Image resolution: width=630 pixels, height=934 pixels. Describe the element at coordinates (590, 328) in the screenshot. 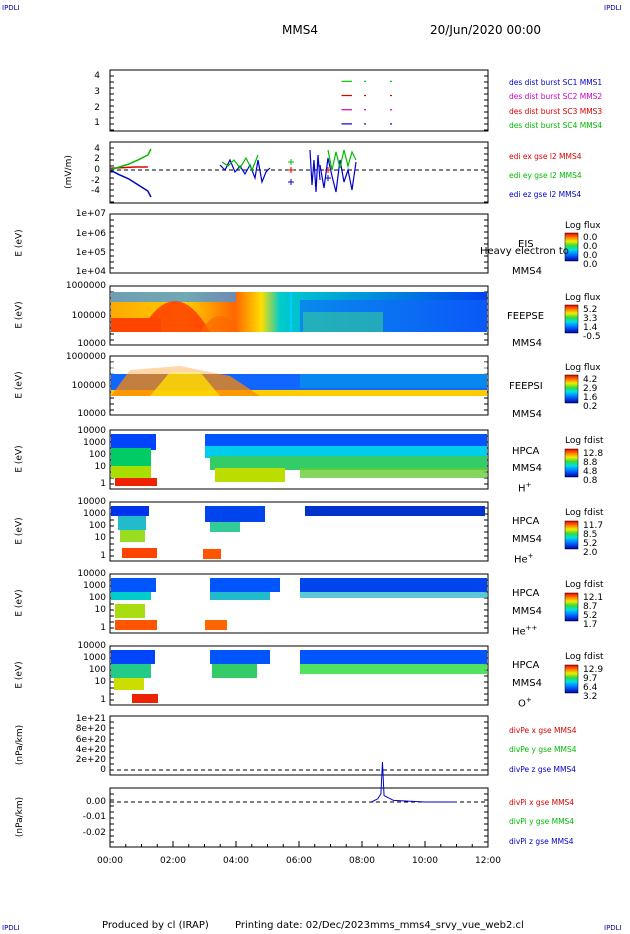

I see `feepse-cb-label: 1.4` at that location.